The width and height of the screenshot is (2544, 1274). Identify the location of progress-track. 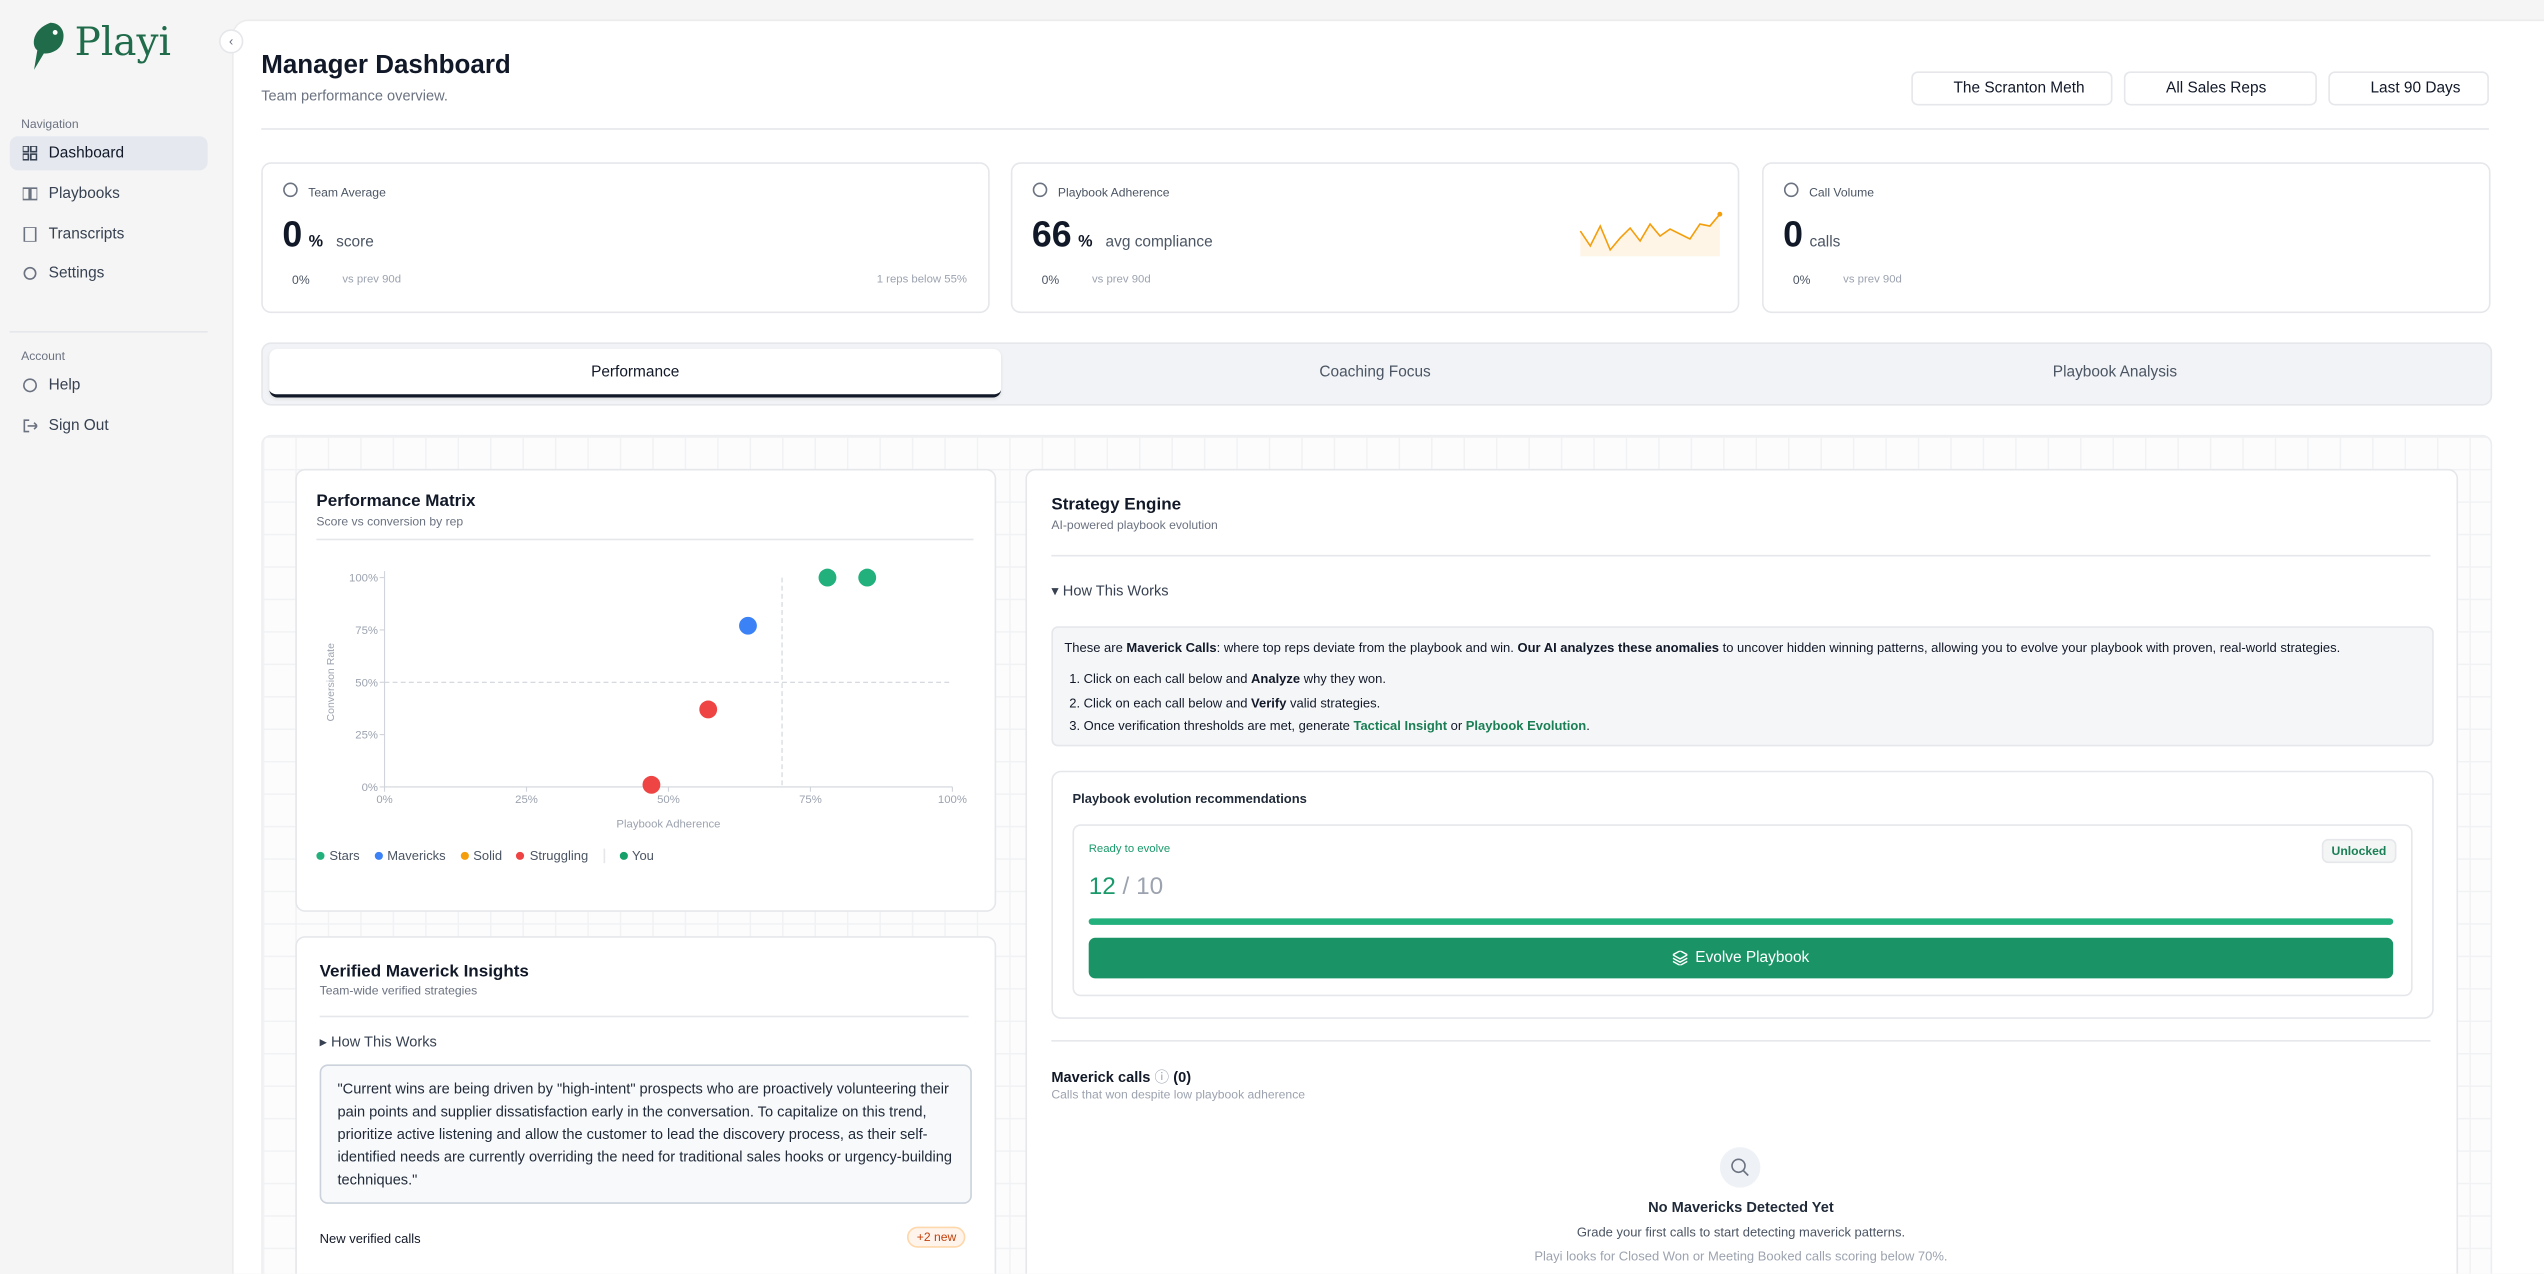
(1741, 921).